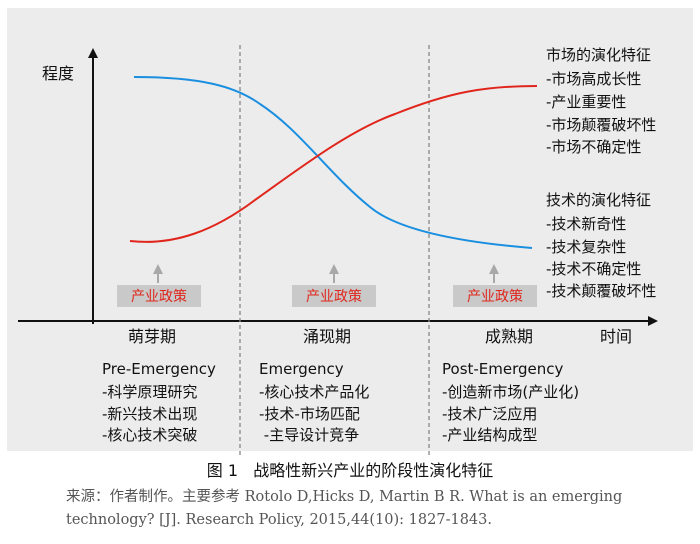  I want to click on policy-label-2: 产业政策, so click(334, 296).